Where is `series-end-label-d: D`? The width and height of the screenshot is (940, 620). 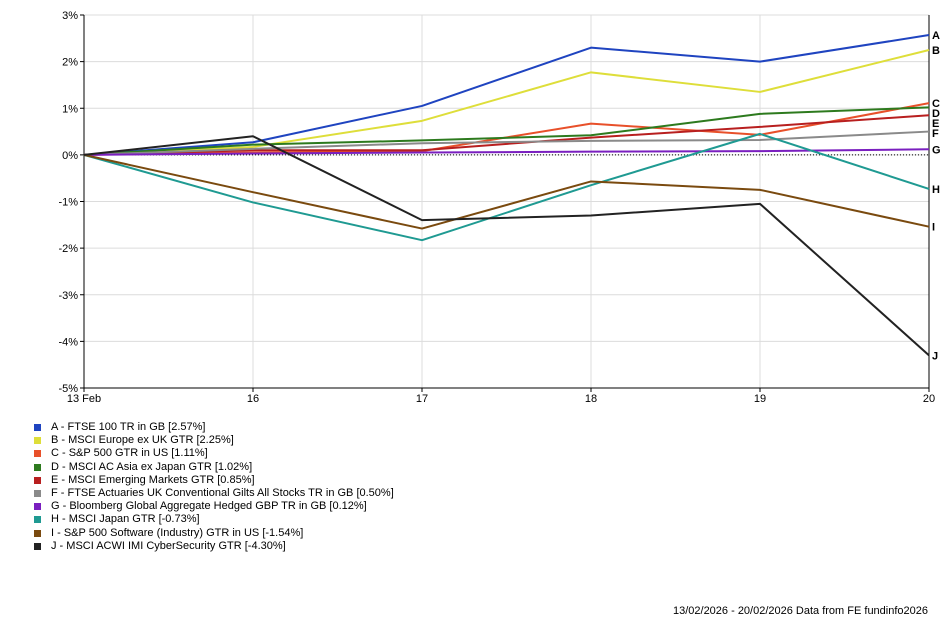
series-end-label-d: D is located at coordinates (936, 114).